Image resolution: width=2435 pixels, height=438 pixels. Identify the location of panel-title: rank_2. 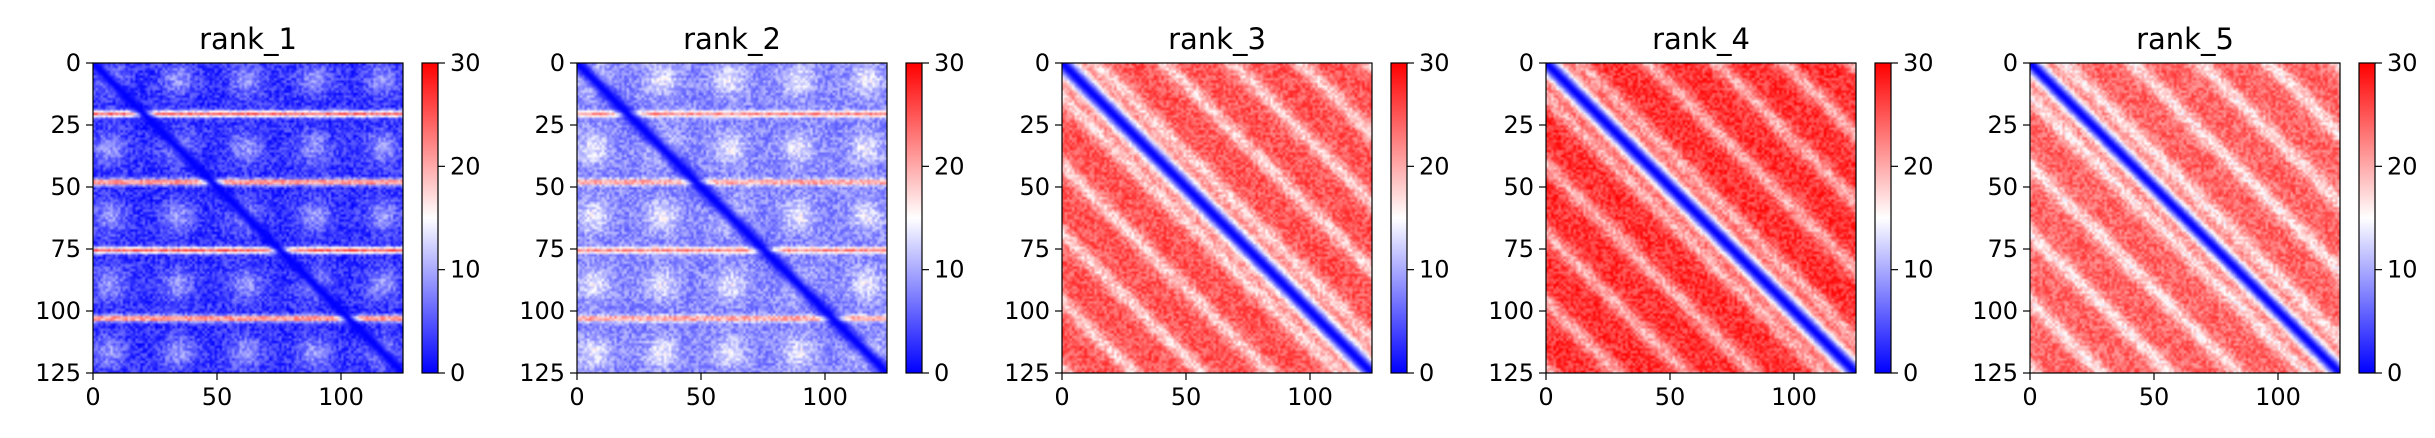
(732, 39).